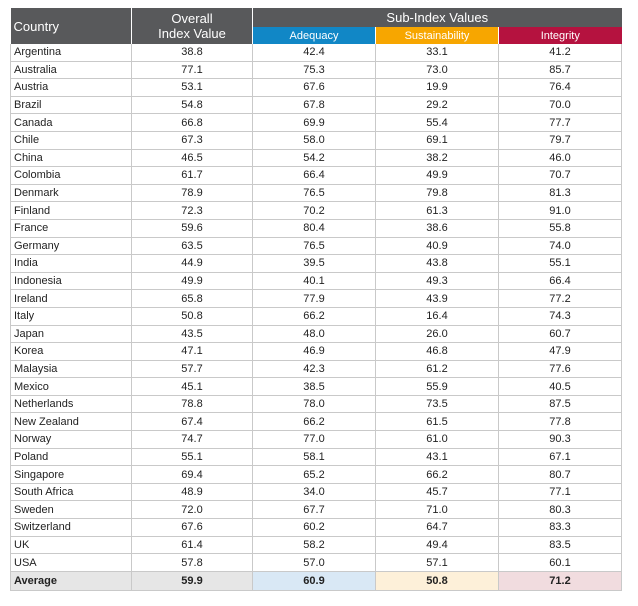 The image size is (638, 606). I want to click on cell-sustainability: 61.0, so click(437, 439).